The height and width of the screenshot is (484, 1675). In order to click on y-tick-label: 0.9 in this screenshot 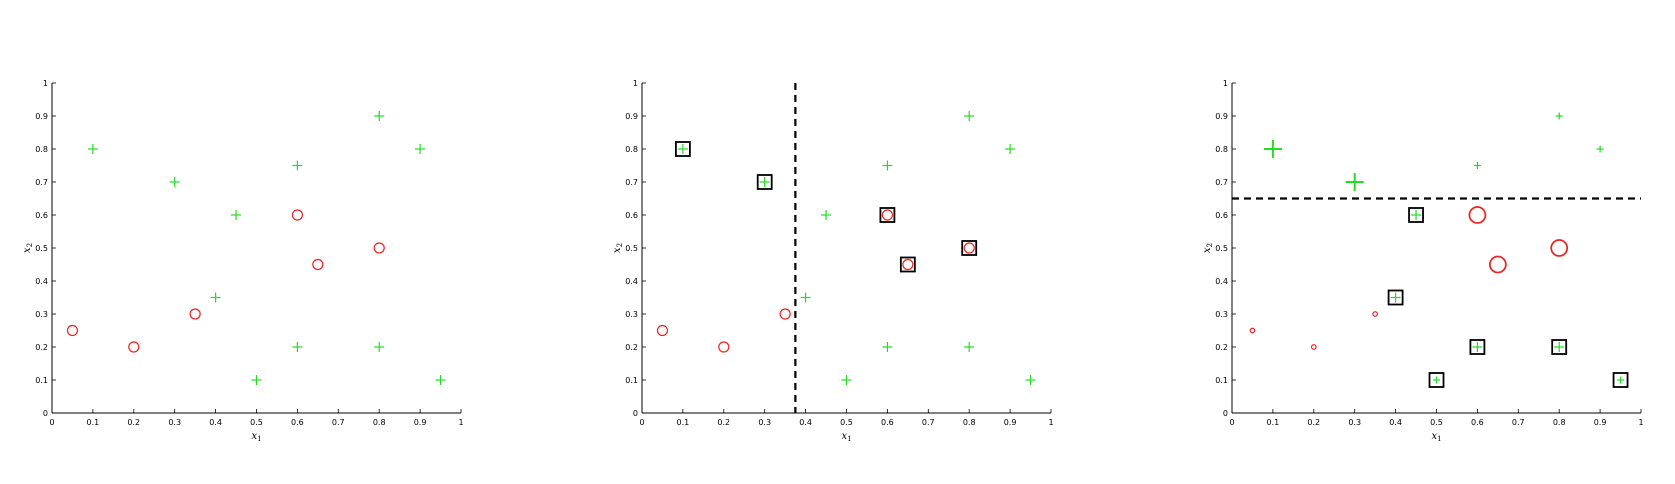, I will do `click(1221, 116)`.